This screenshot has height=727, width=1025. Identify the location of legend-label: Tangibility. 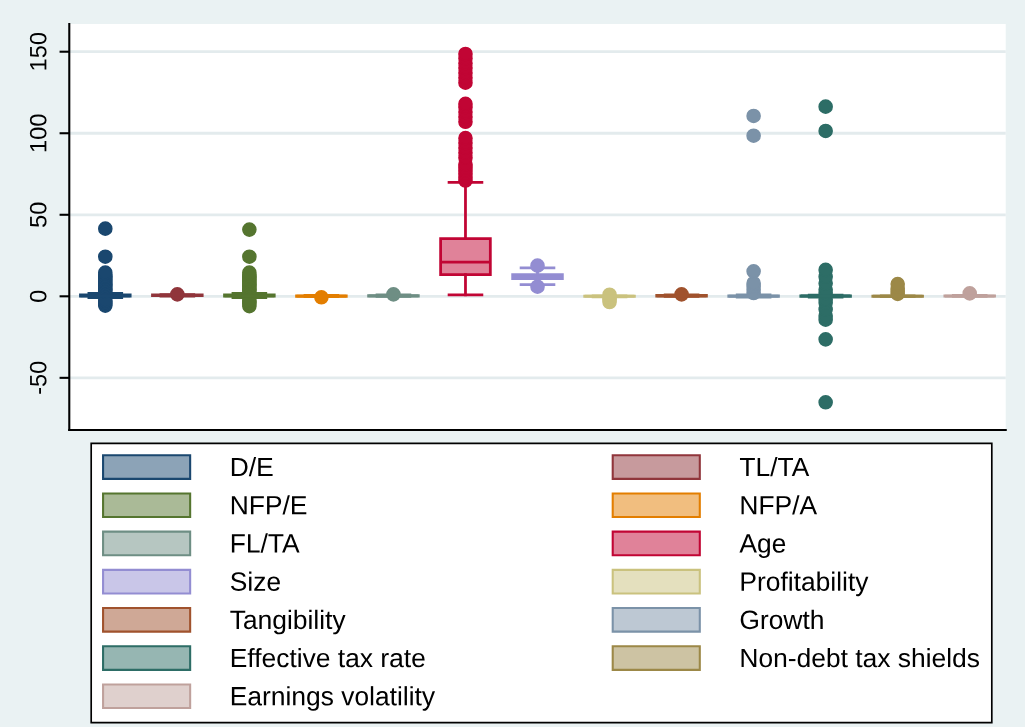
(288, 622).